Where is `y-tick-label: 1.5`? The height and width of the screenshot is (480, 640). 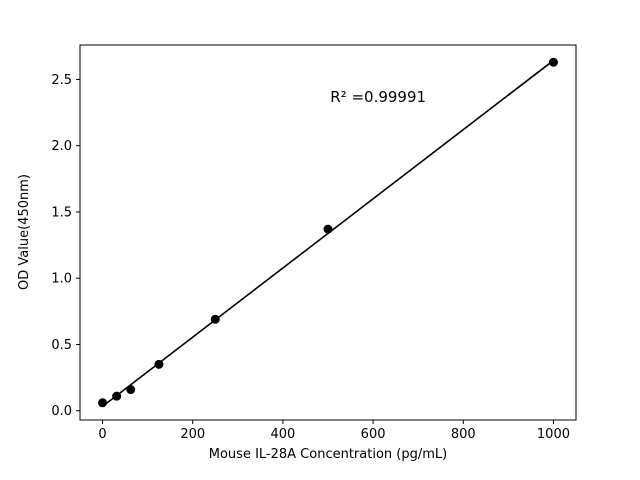
y-tick-label: 1.5 is located at coordinates (61, 212).